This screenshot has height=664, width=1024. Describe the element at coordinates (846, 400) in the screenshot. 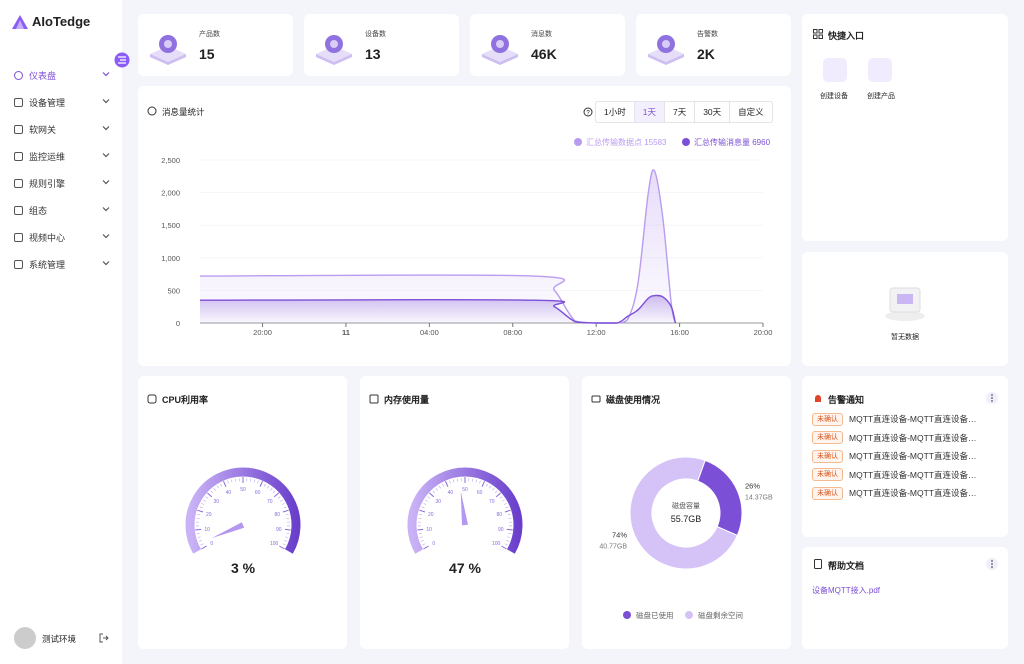

I see `card-title: 告警通知` at that location.